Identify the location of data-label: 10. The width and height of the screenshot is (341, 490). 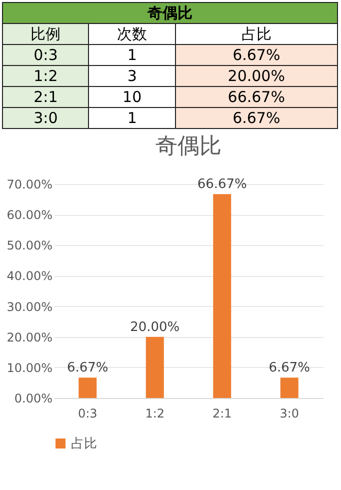
(132, 97).